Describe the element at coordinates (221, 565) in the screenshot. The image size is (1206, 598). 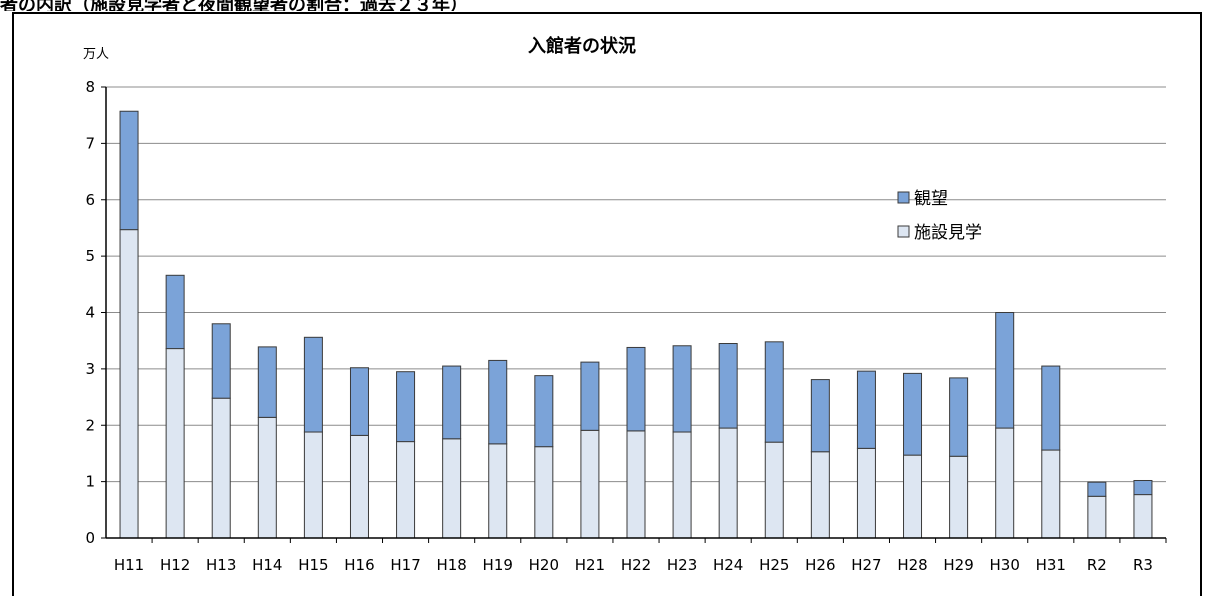
I see `x-tick-label: H13` at that location.